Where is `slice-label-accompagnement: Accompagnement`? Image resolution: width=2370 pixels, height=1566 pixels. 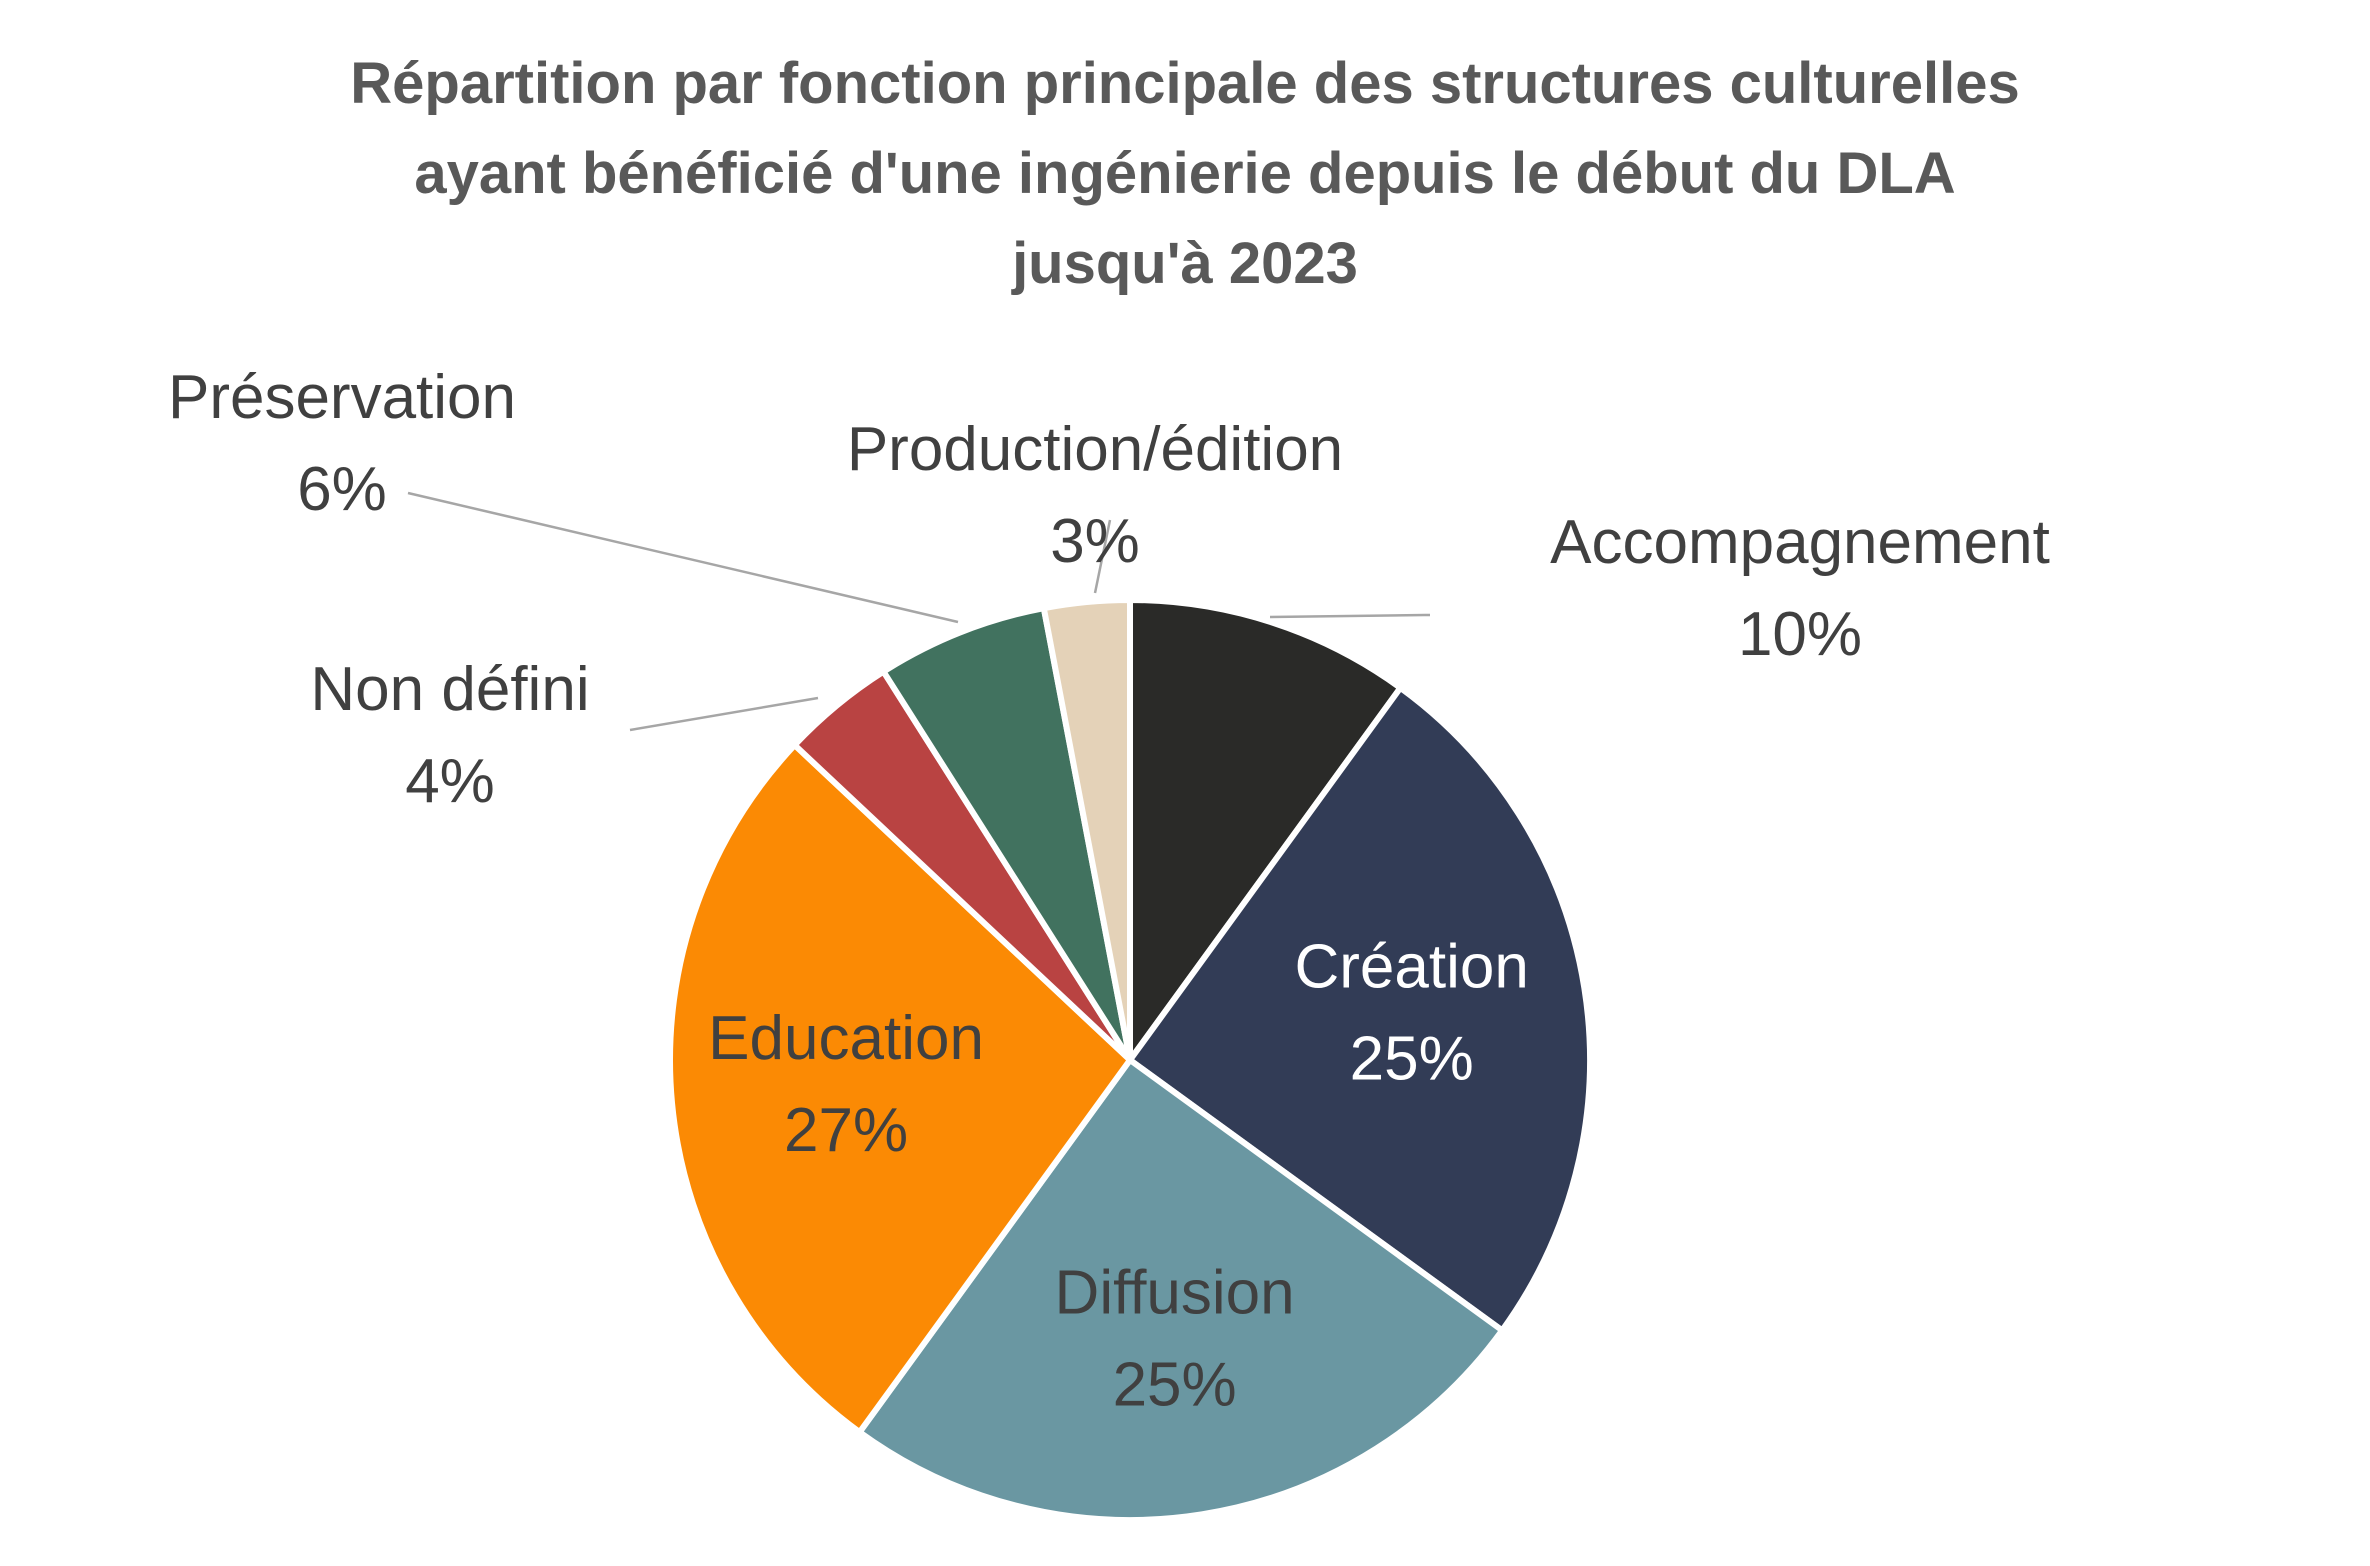
slice-label-accompagnement: Accompagnement is located at coordinates (1800, 542).